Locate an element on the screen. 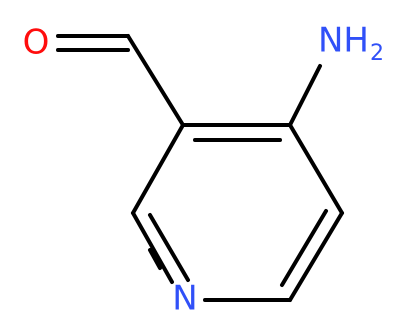 Image resolution: width=417 pixels, height=333 pixels. atom-label: NH is located at coordinates (343, 41).